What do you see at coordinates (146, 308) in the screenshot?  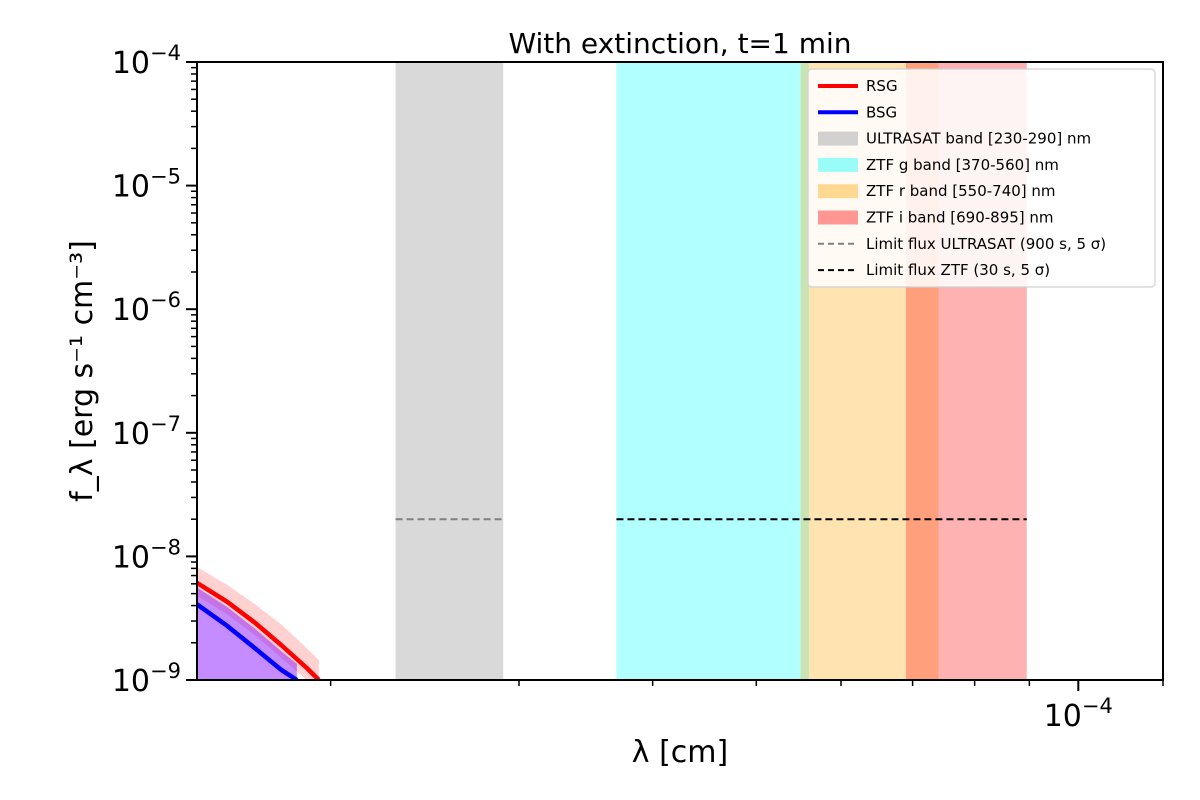 I see `y-tick-label: 10⁻⁶` at bounding box center [146, 308].